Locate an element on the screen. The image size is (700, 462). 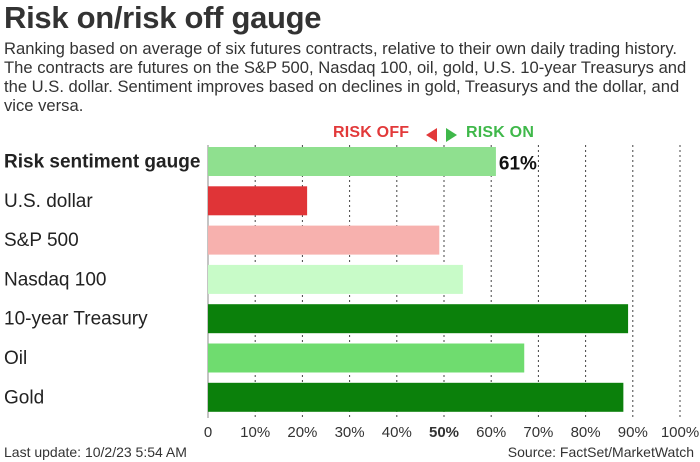
category-label-2: S&P 500 is located at coordinates (41, 240).